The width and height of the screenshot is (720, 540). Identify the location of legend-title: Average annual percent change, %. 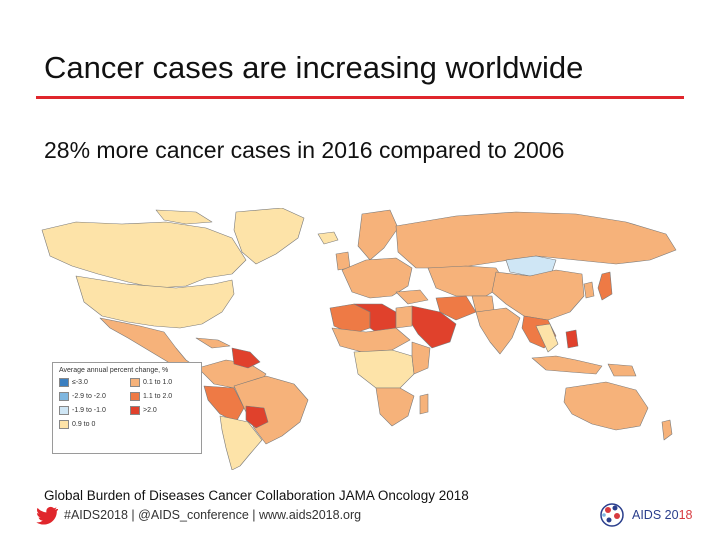
(114, 370).